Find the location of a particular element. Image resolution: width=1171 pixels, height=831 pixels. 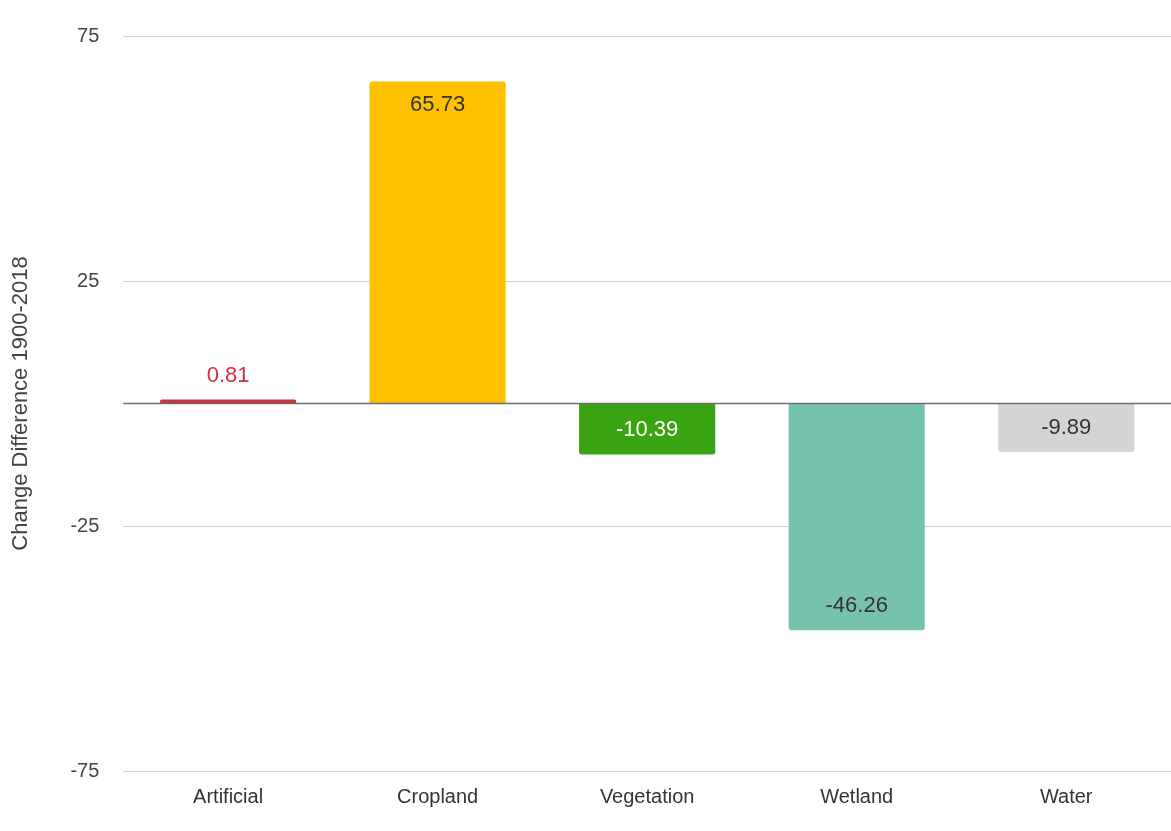

y-tick-label: -25 is located at coordinates (85, 524).